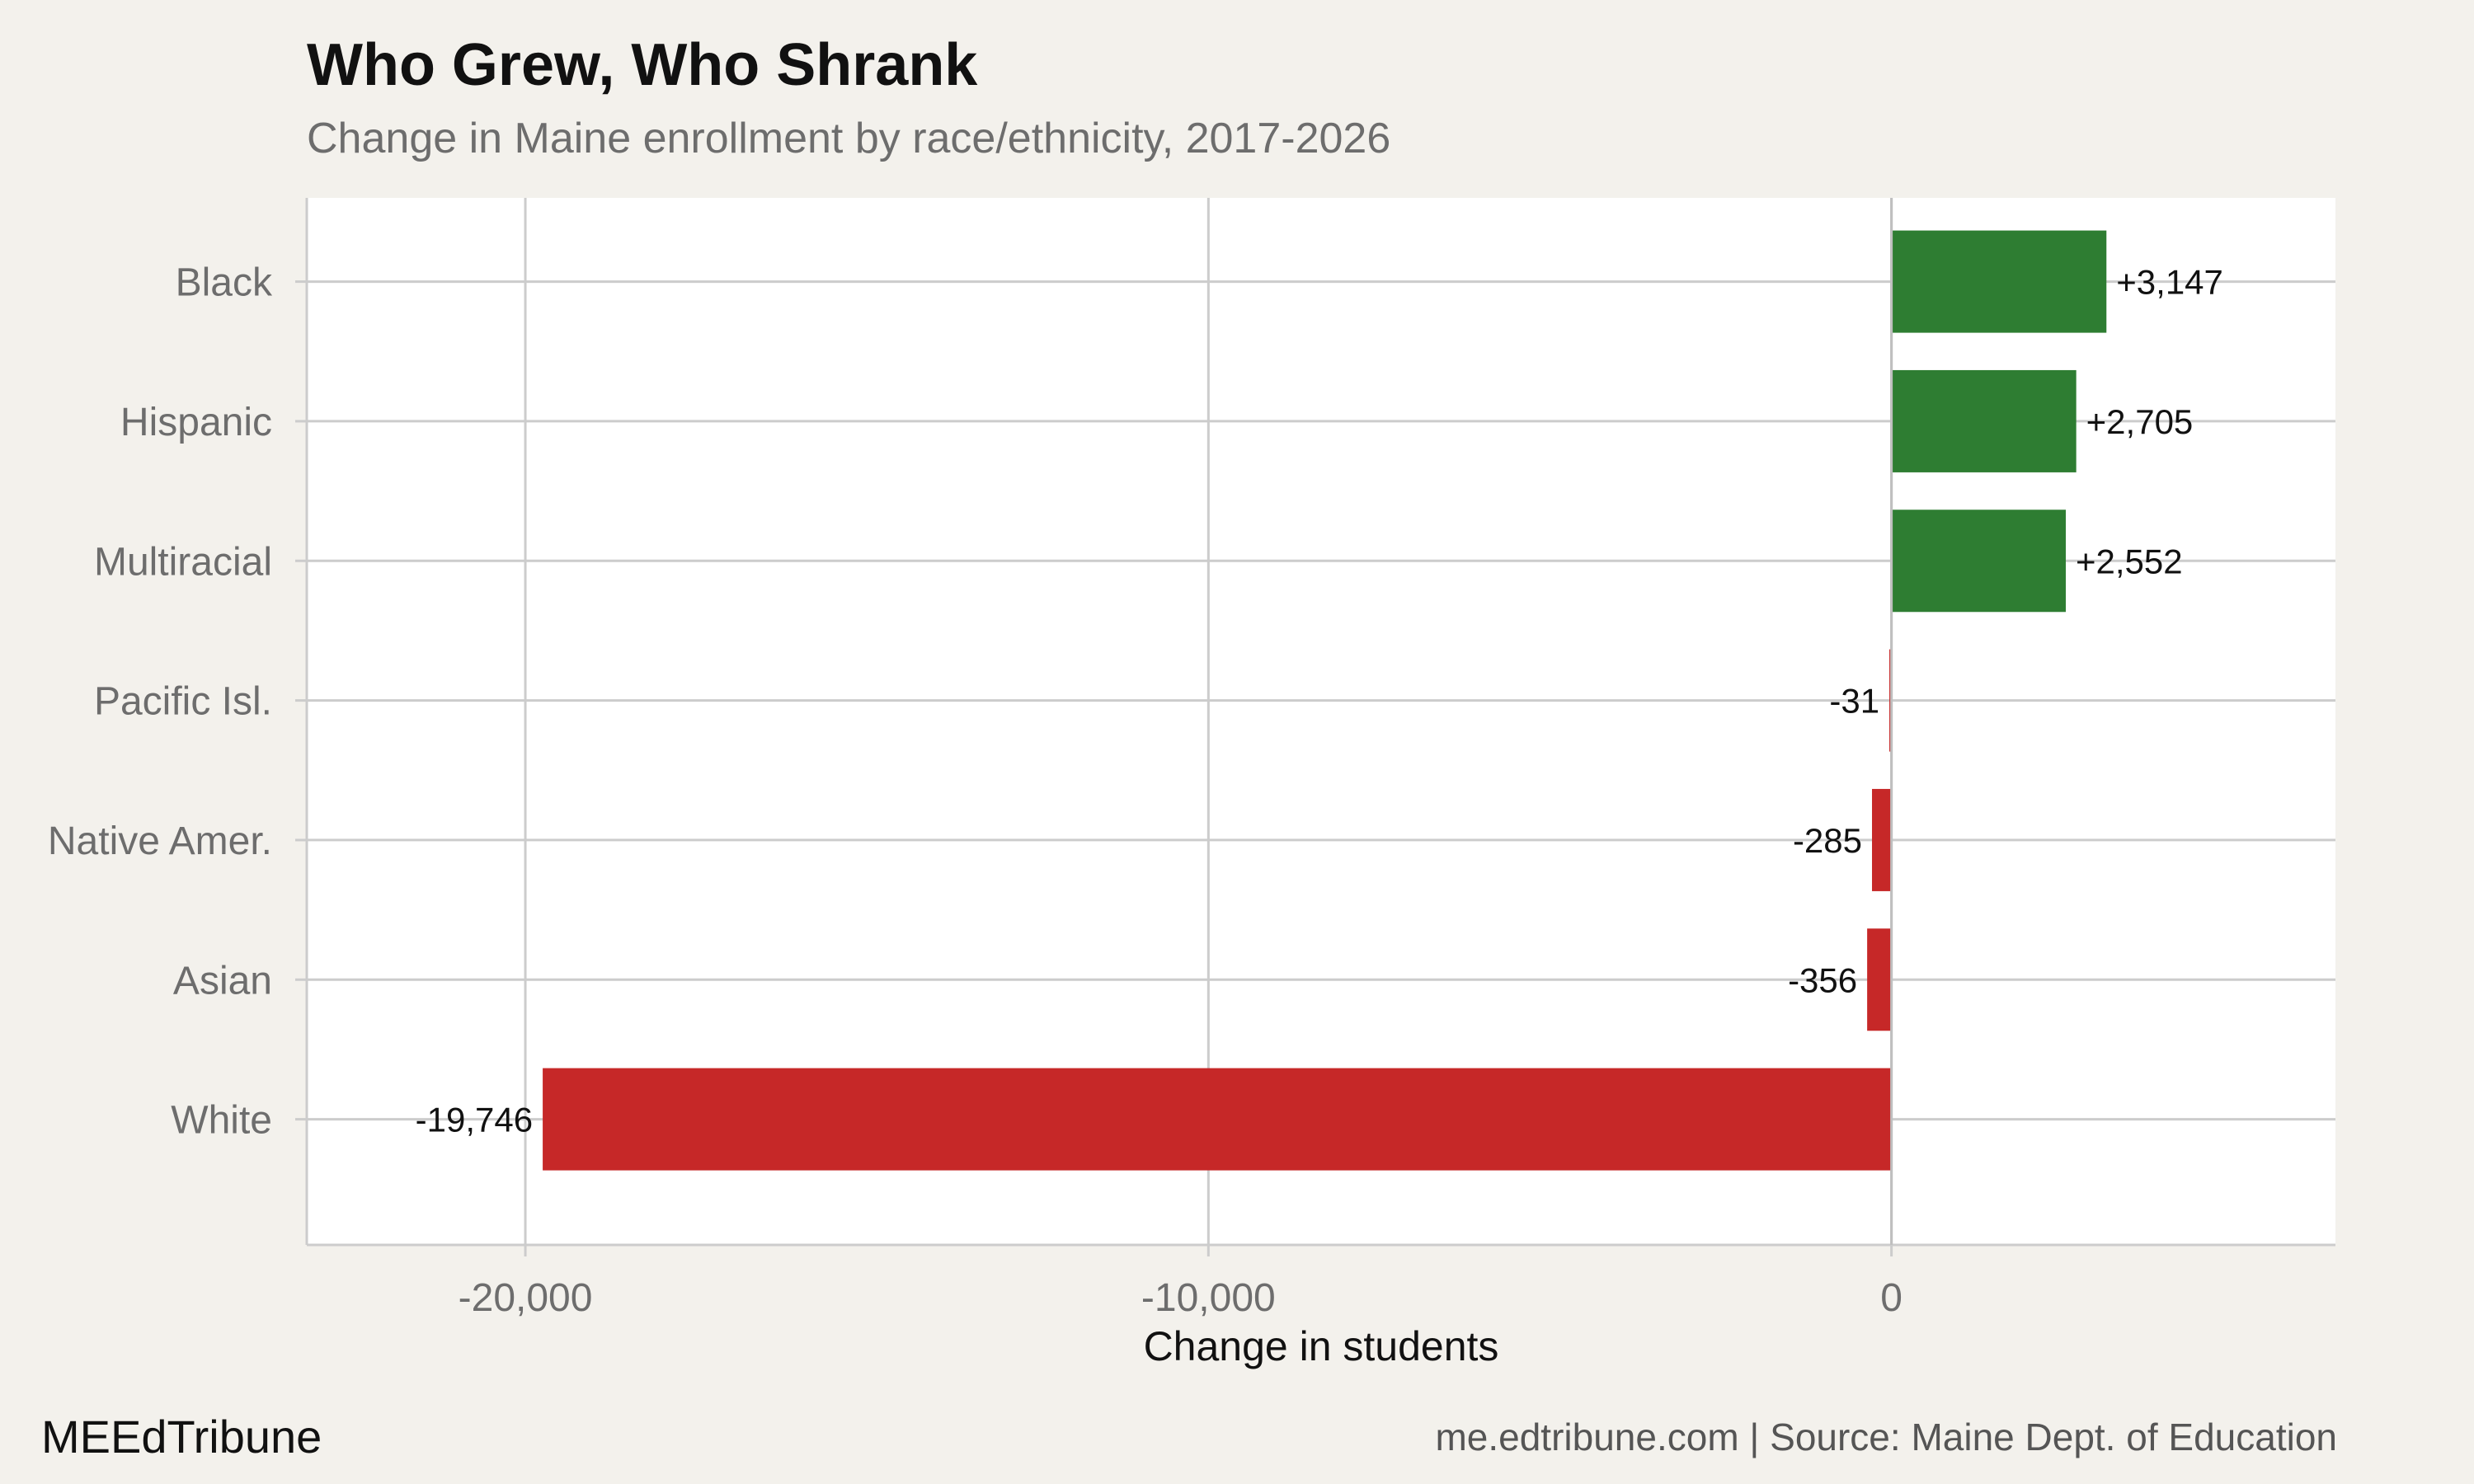  Describe the element at coordinates (183, 562) in the screenshot. I see `category-label: Multiracial` at that location.